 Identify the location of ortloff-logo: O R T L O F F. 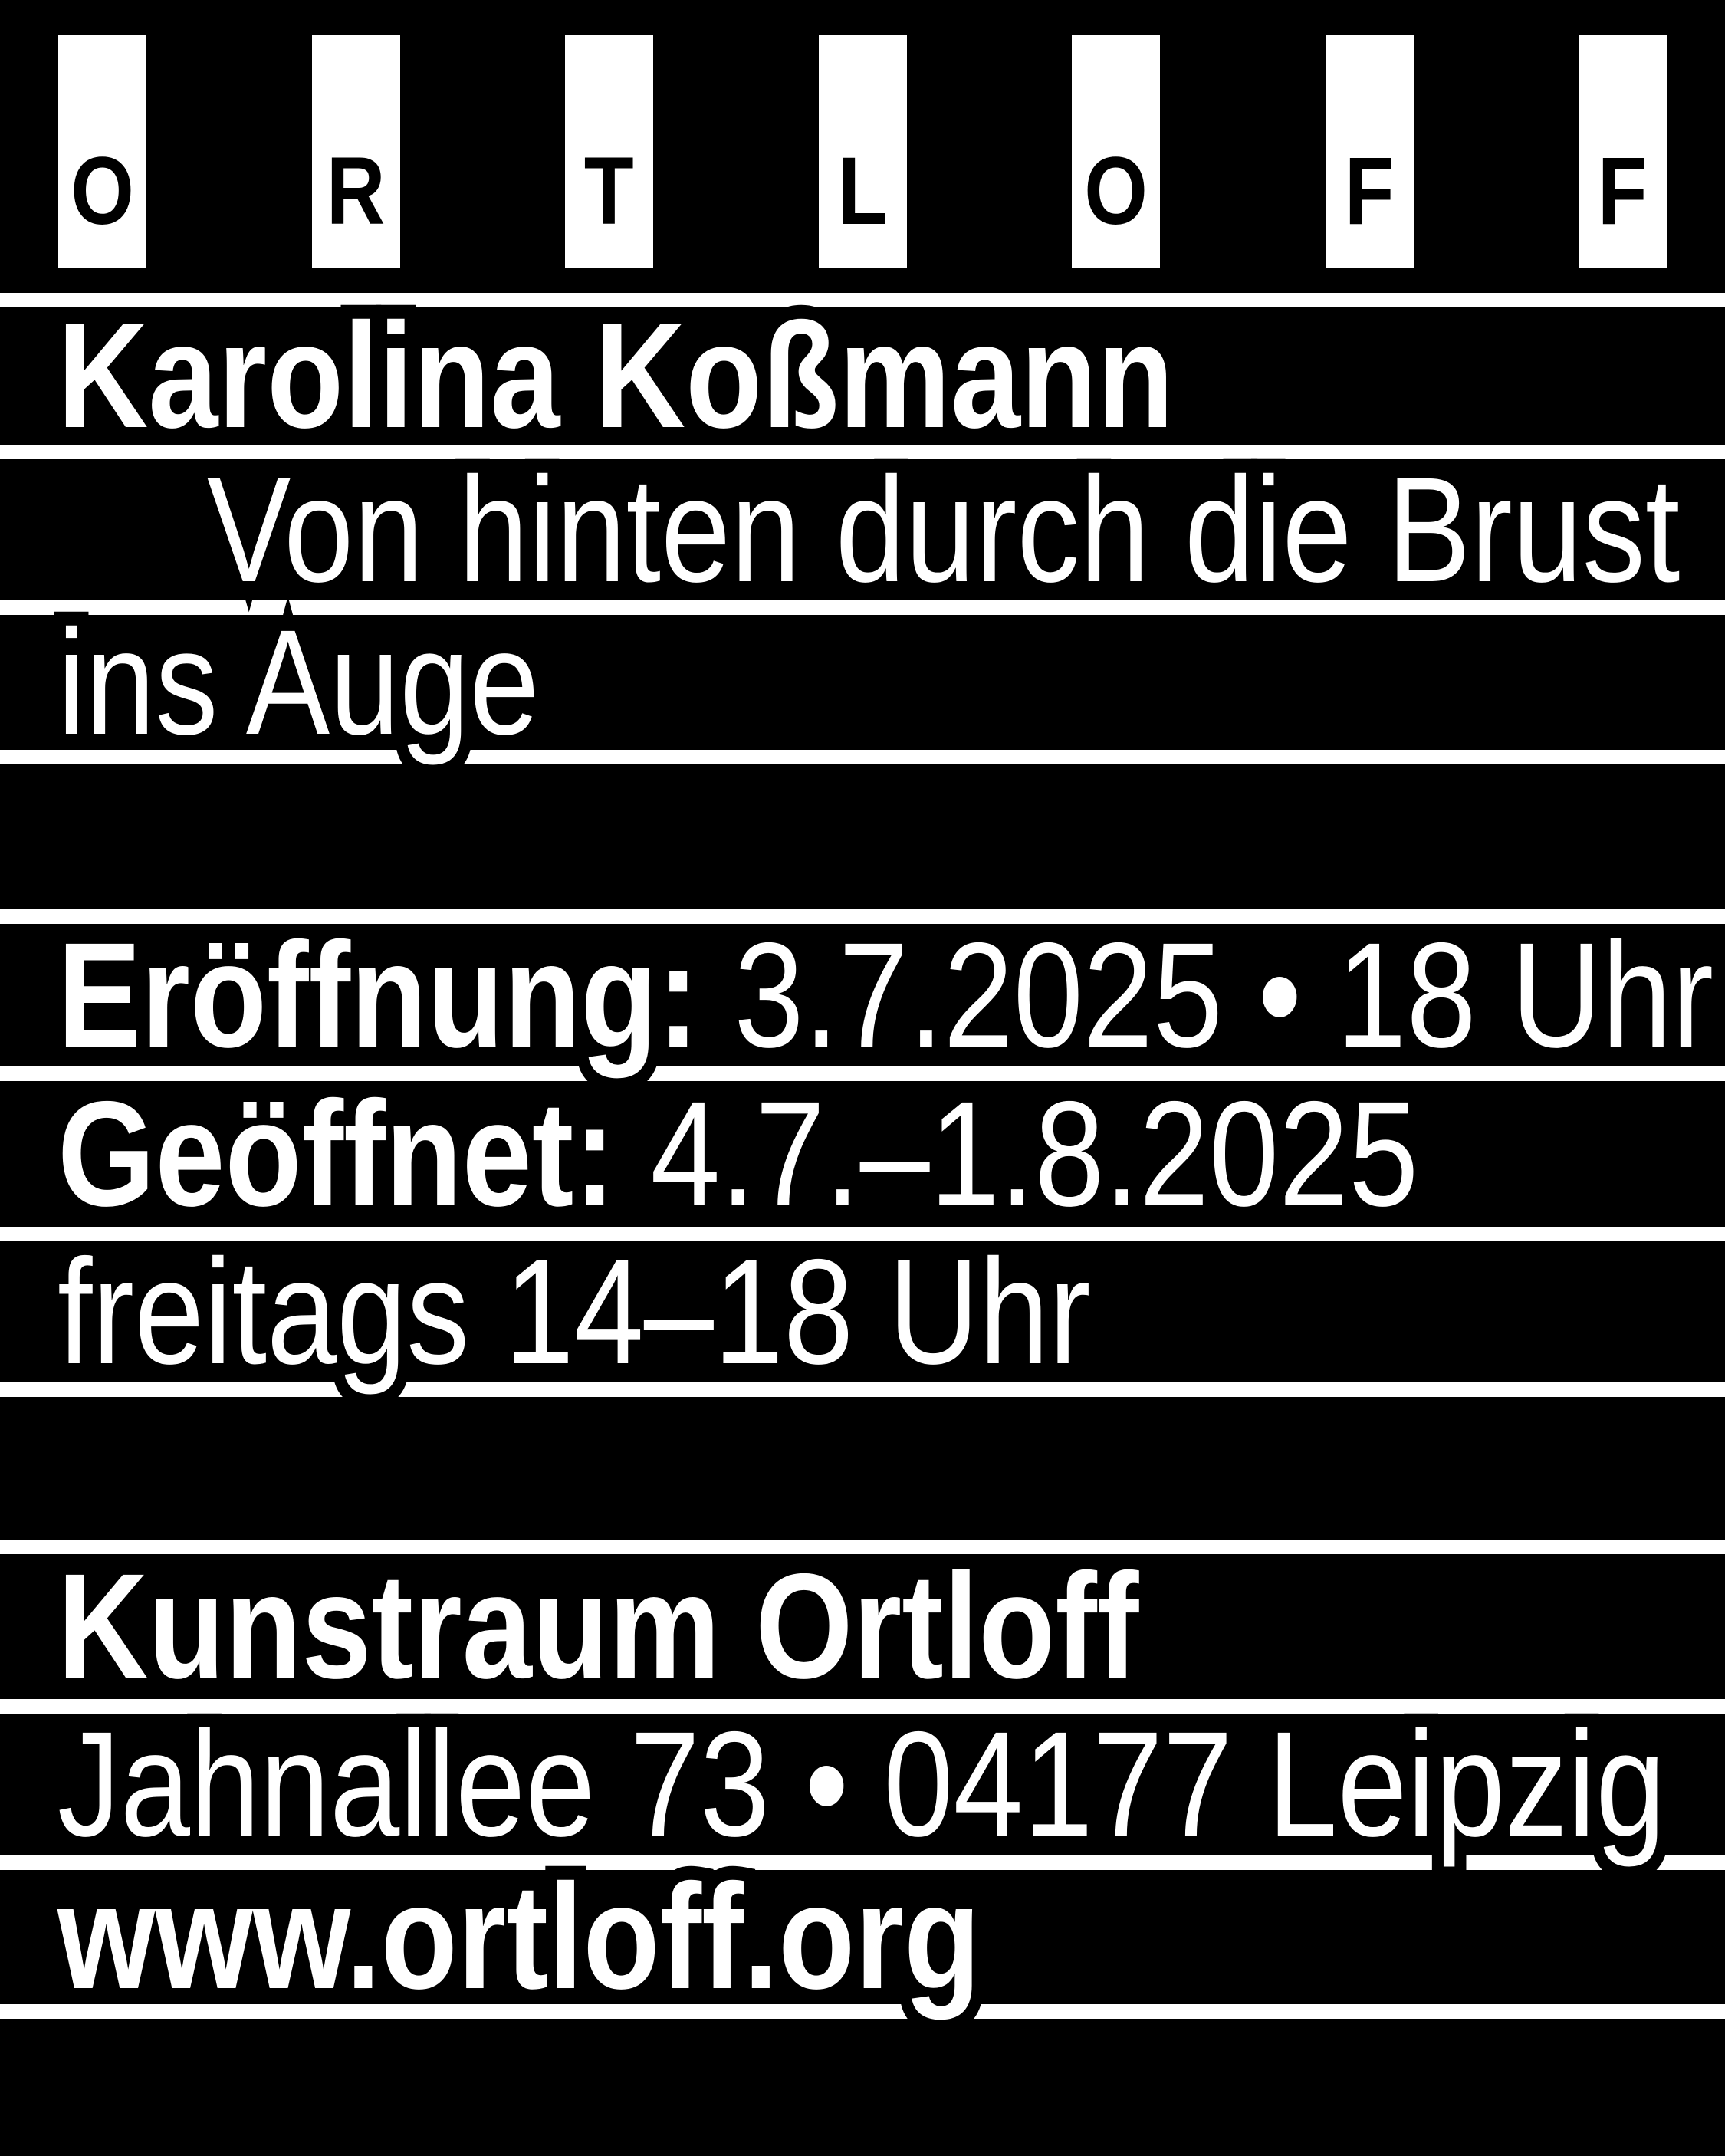
(863, 151).